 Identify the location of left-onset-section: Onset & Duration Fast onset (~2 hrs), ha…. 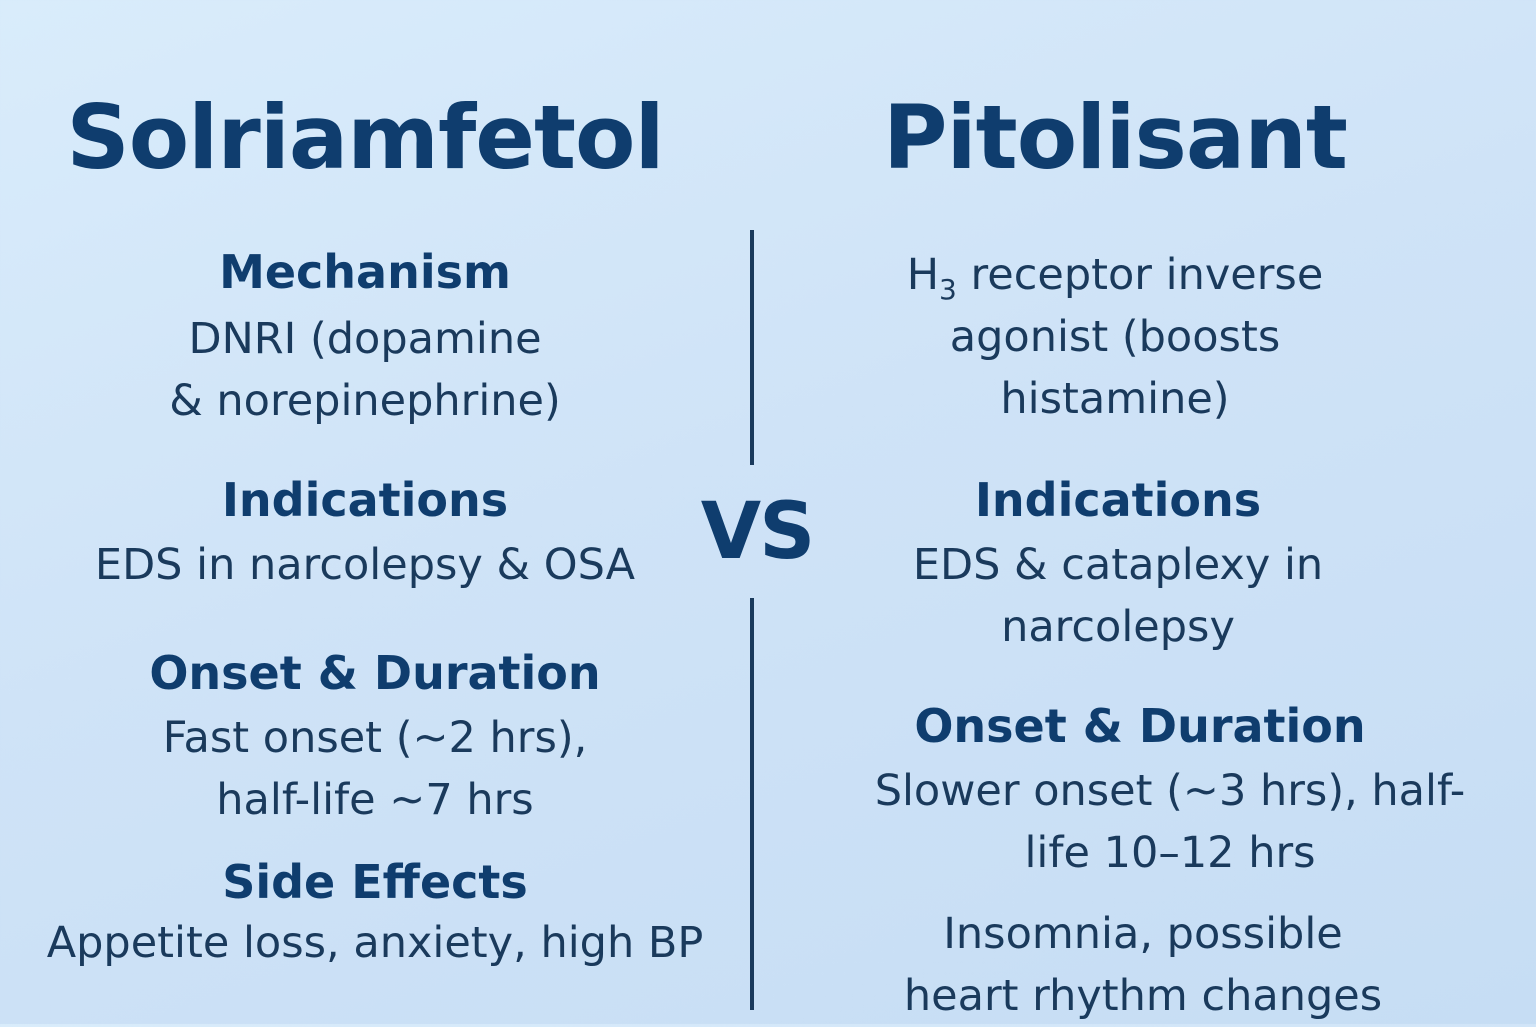
(375, 738).